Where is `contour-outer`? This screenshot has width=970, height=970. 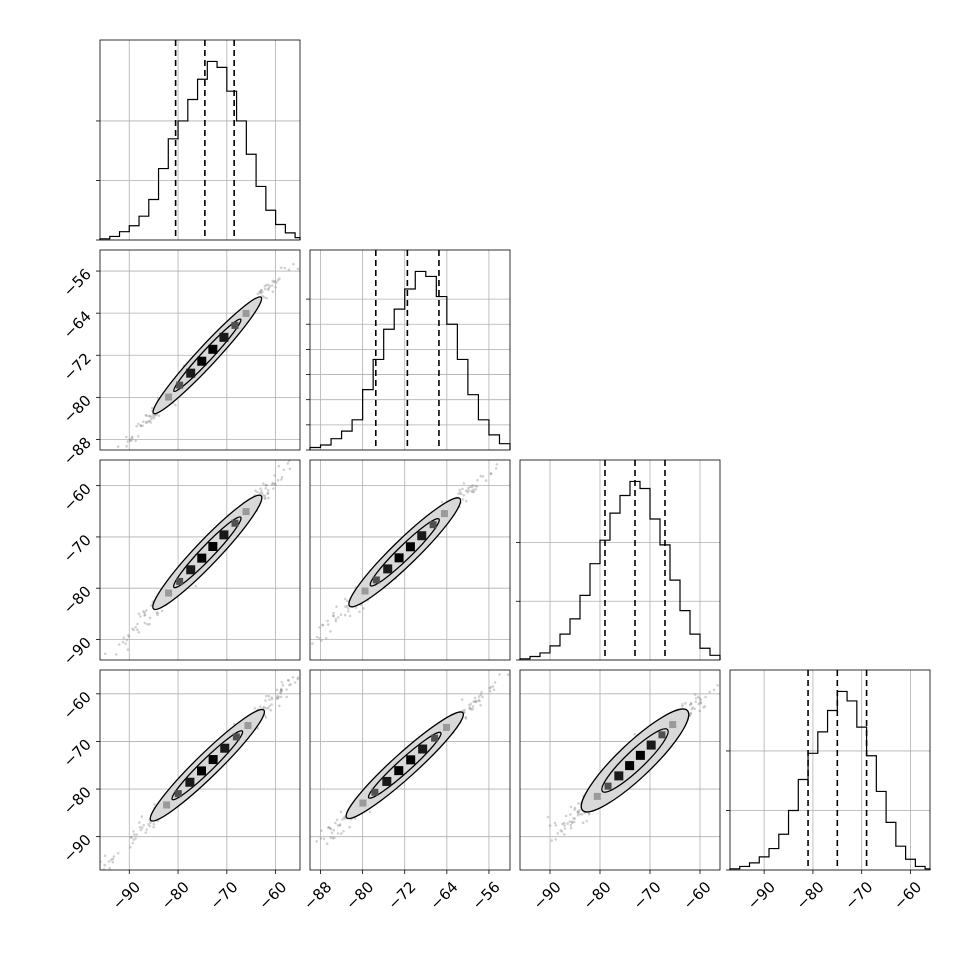
contour-outer is located at coordinates (635, 760).